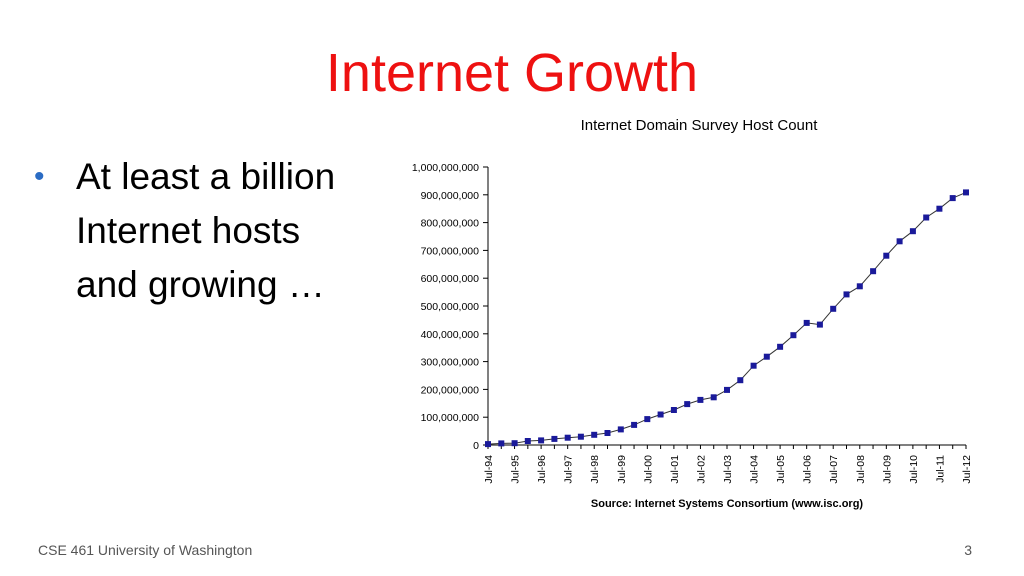  What do you see at coordinates (450, 418) in the screenshot?
I see `y-tick-label: 100,000,000` at bounding box center [450, 418].